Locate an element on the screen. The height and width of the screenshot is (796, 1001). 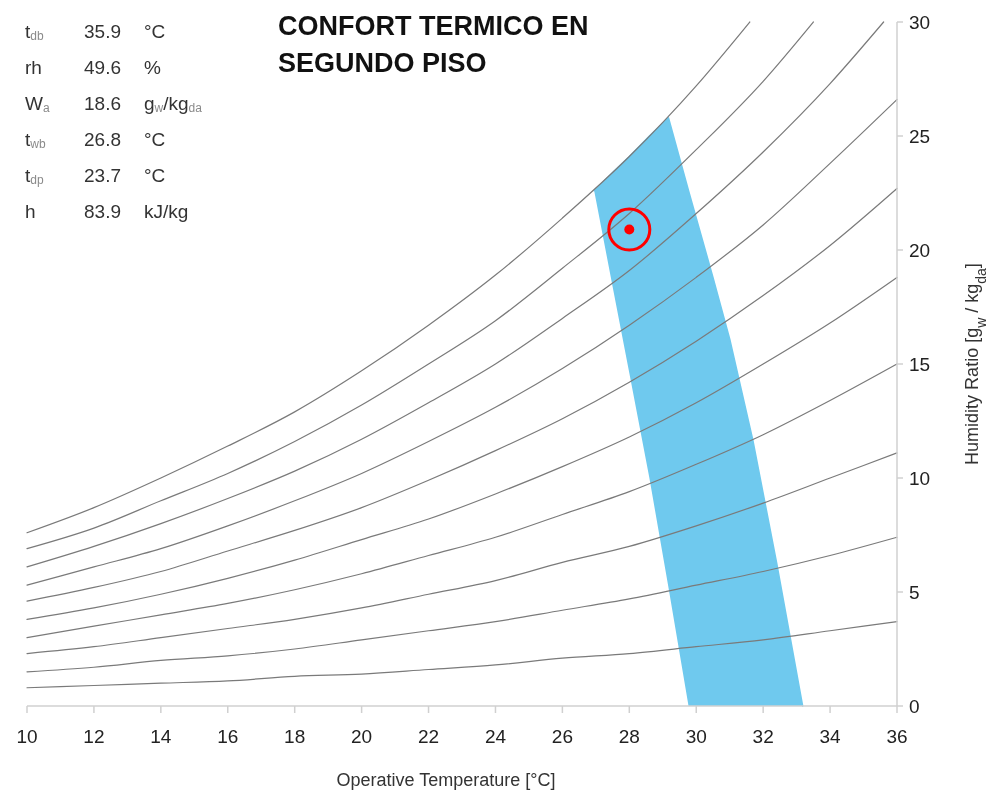
y-tick-label: 25 is located at coordinates (920, 136).